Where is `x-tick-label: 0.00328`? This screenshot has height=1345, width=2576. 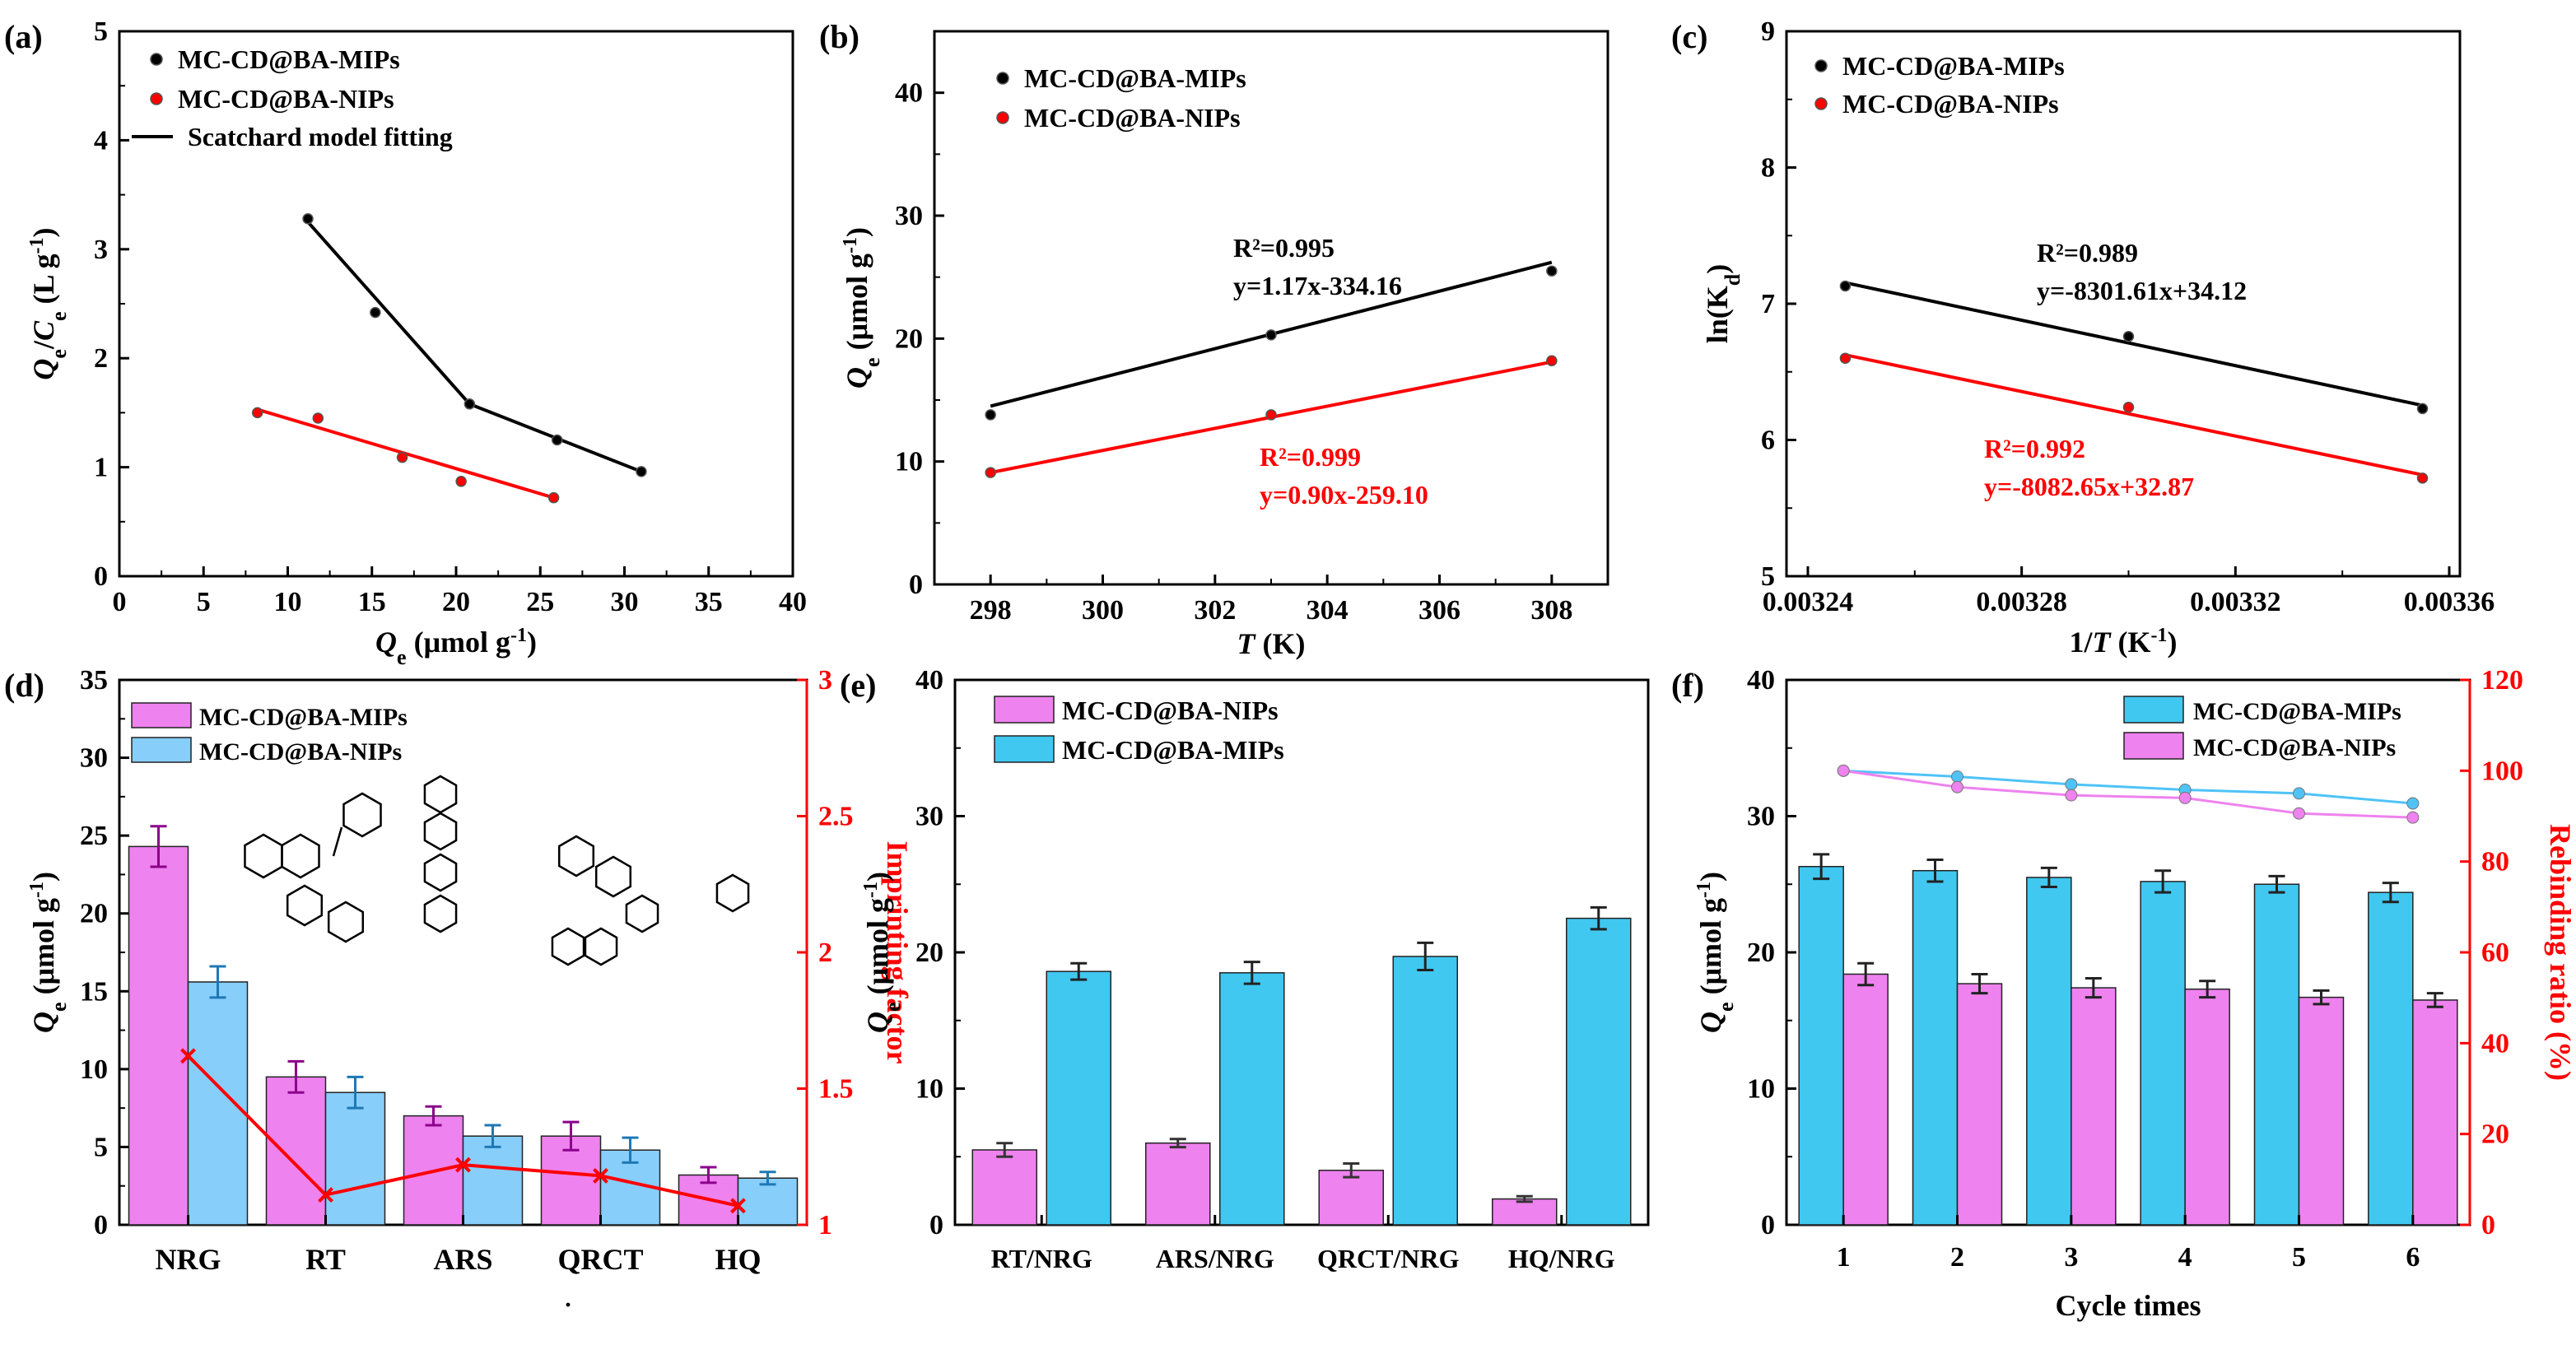 x-tick-label: 0.00328 is located at coordinates (2022, 602).